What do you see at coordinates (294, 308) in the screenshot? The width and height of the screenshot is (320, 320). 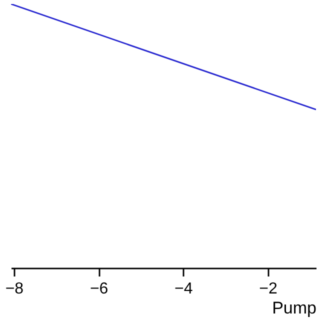 I see `x-axis-title: Pump` at bounding box center [294, 308].